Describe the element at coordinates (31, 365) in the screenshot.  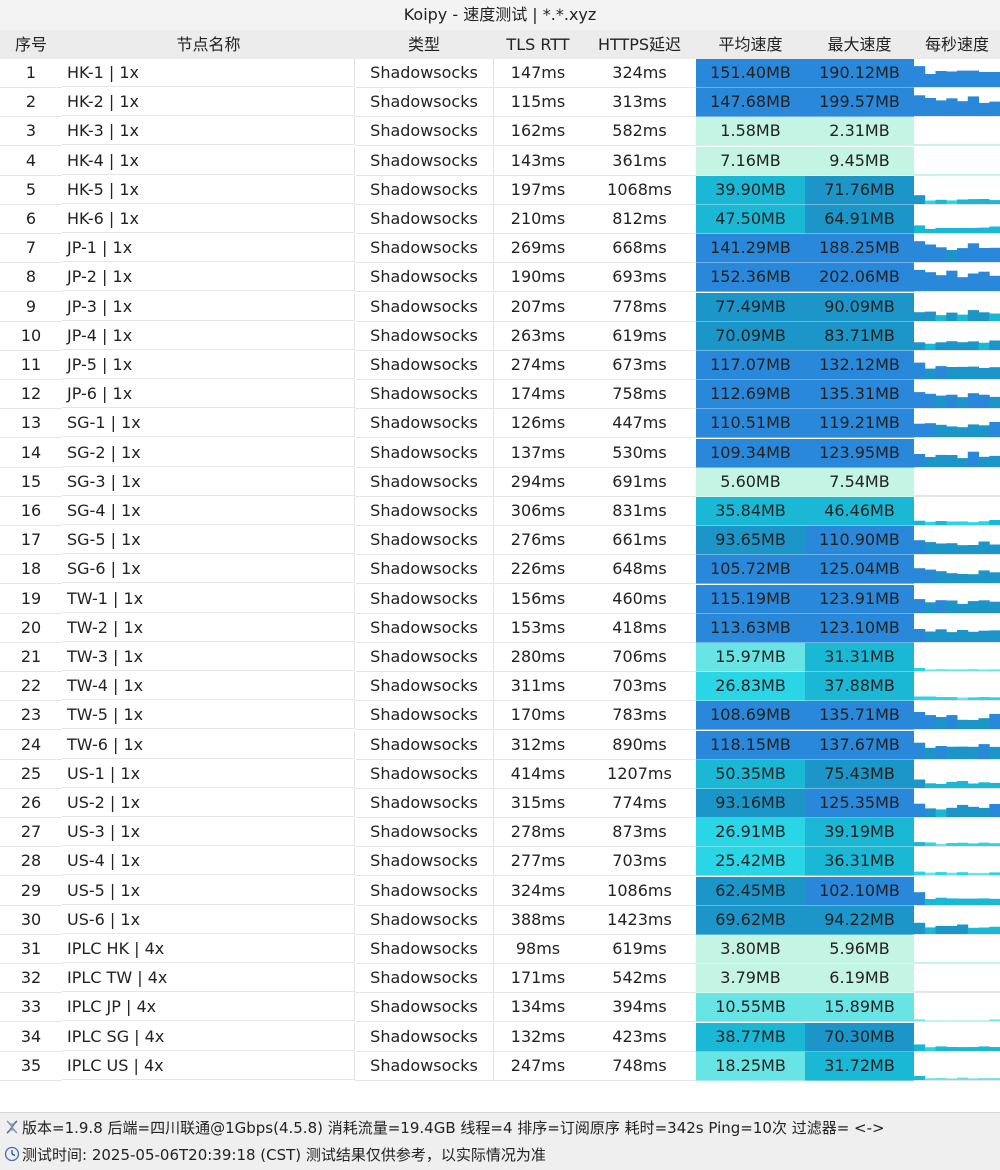
I see `row-index: 11` at that location.